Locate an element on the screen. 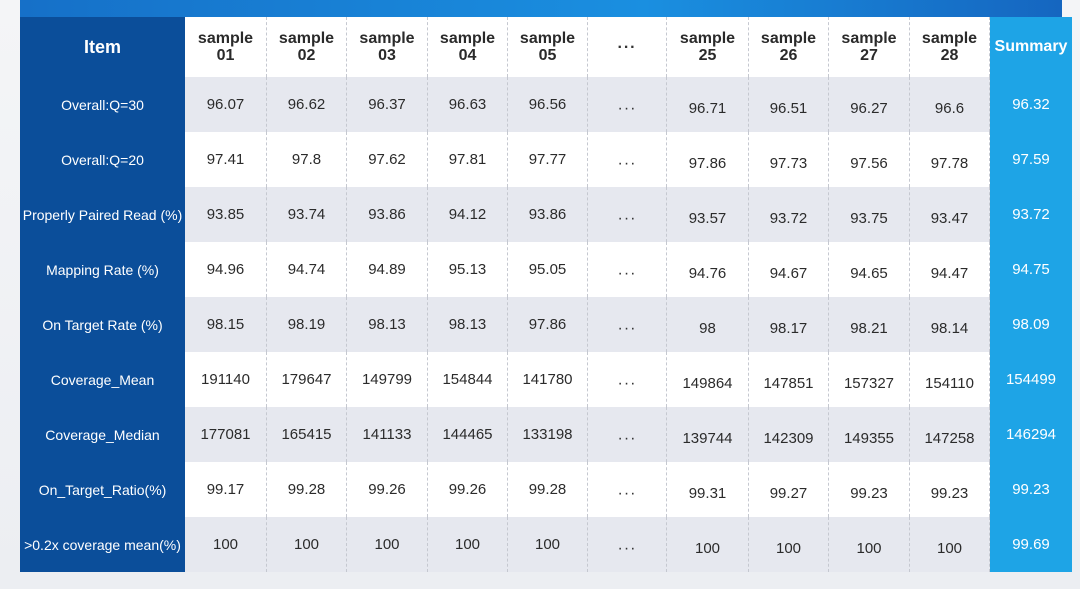 The width and height of the screenshot is (1080, 589). value-cell: 93.75 is located at coordinates (869, 214).